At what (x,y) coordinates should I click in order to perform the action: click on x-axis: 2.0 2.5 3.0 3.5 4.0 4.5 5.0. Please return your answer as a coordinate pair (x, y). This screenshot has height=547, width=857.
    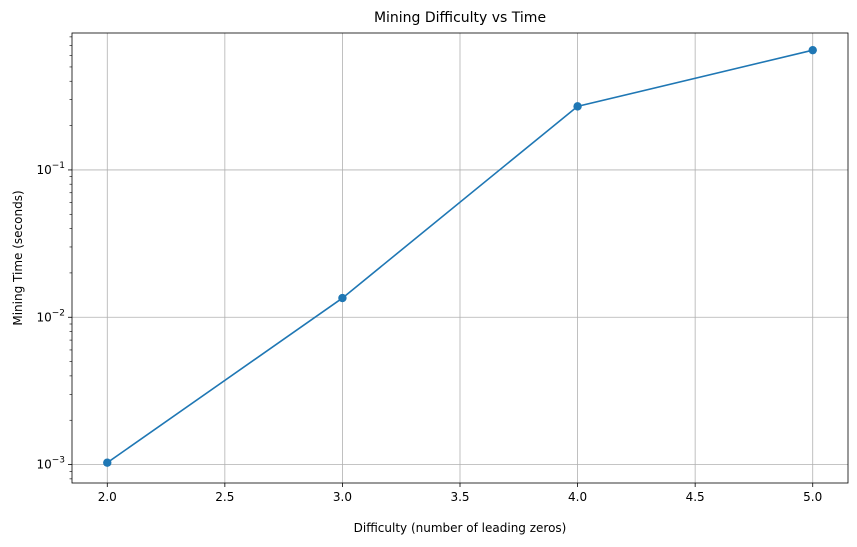
    Looking at the image, I should click on (460, 493).